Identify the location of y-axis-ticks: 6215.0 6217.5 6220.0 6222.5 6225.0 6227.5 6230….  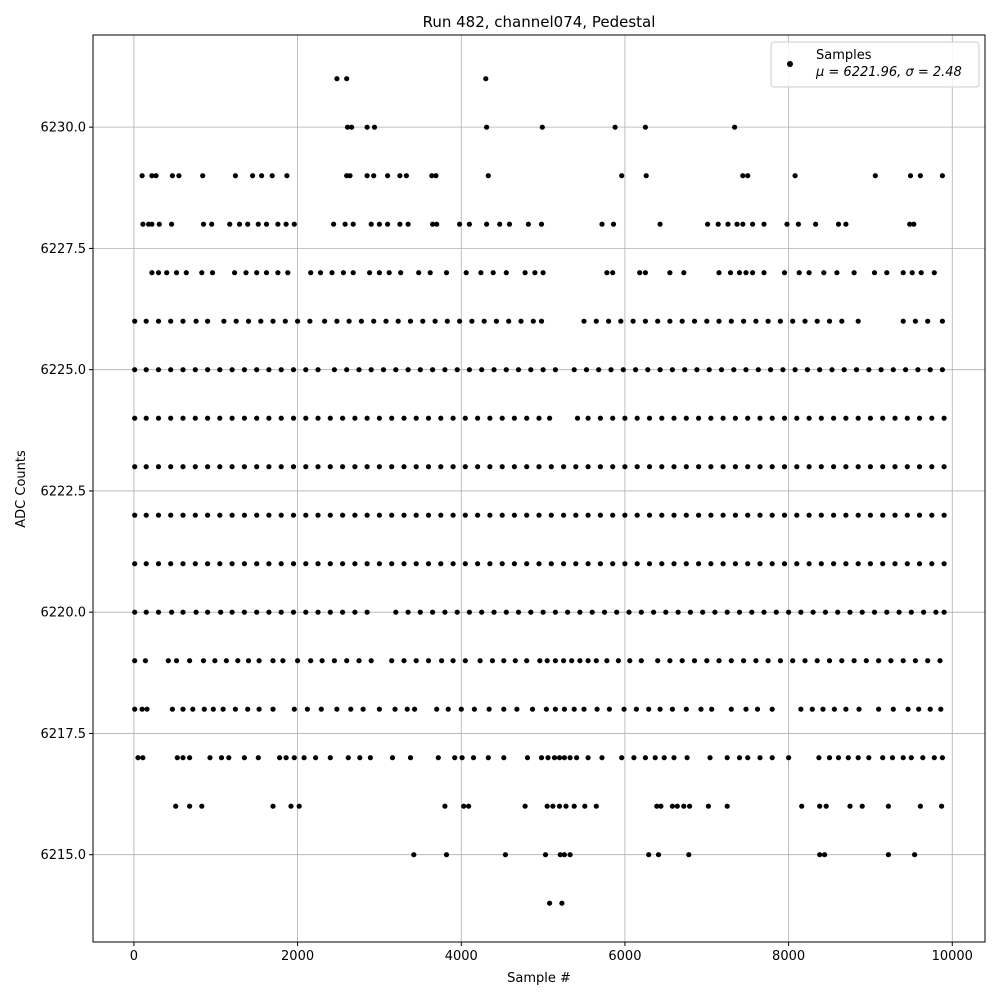
(67, 492).